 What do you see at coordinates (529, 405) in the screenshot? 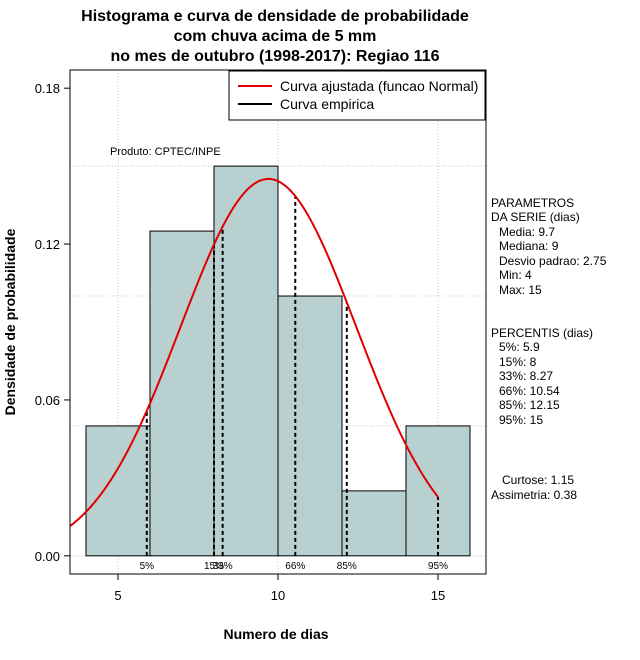
I see `percentil-85: 85%: 12.15` at bounding box center [529, 405].